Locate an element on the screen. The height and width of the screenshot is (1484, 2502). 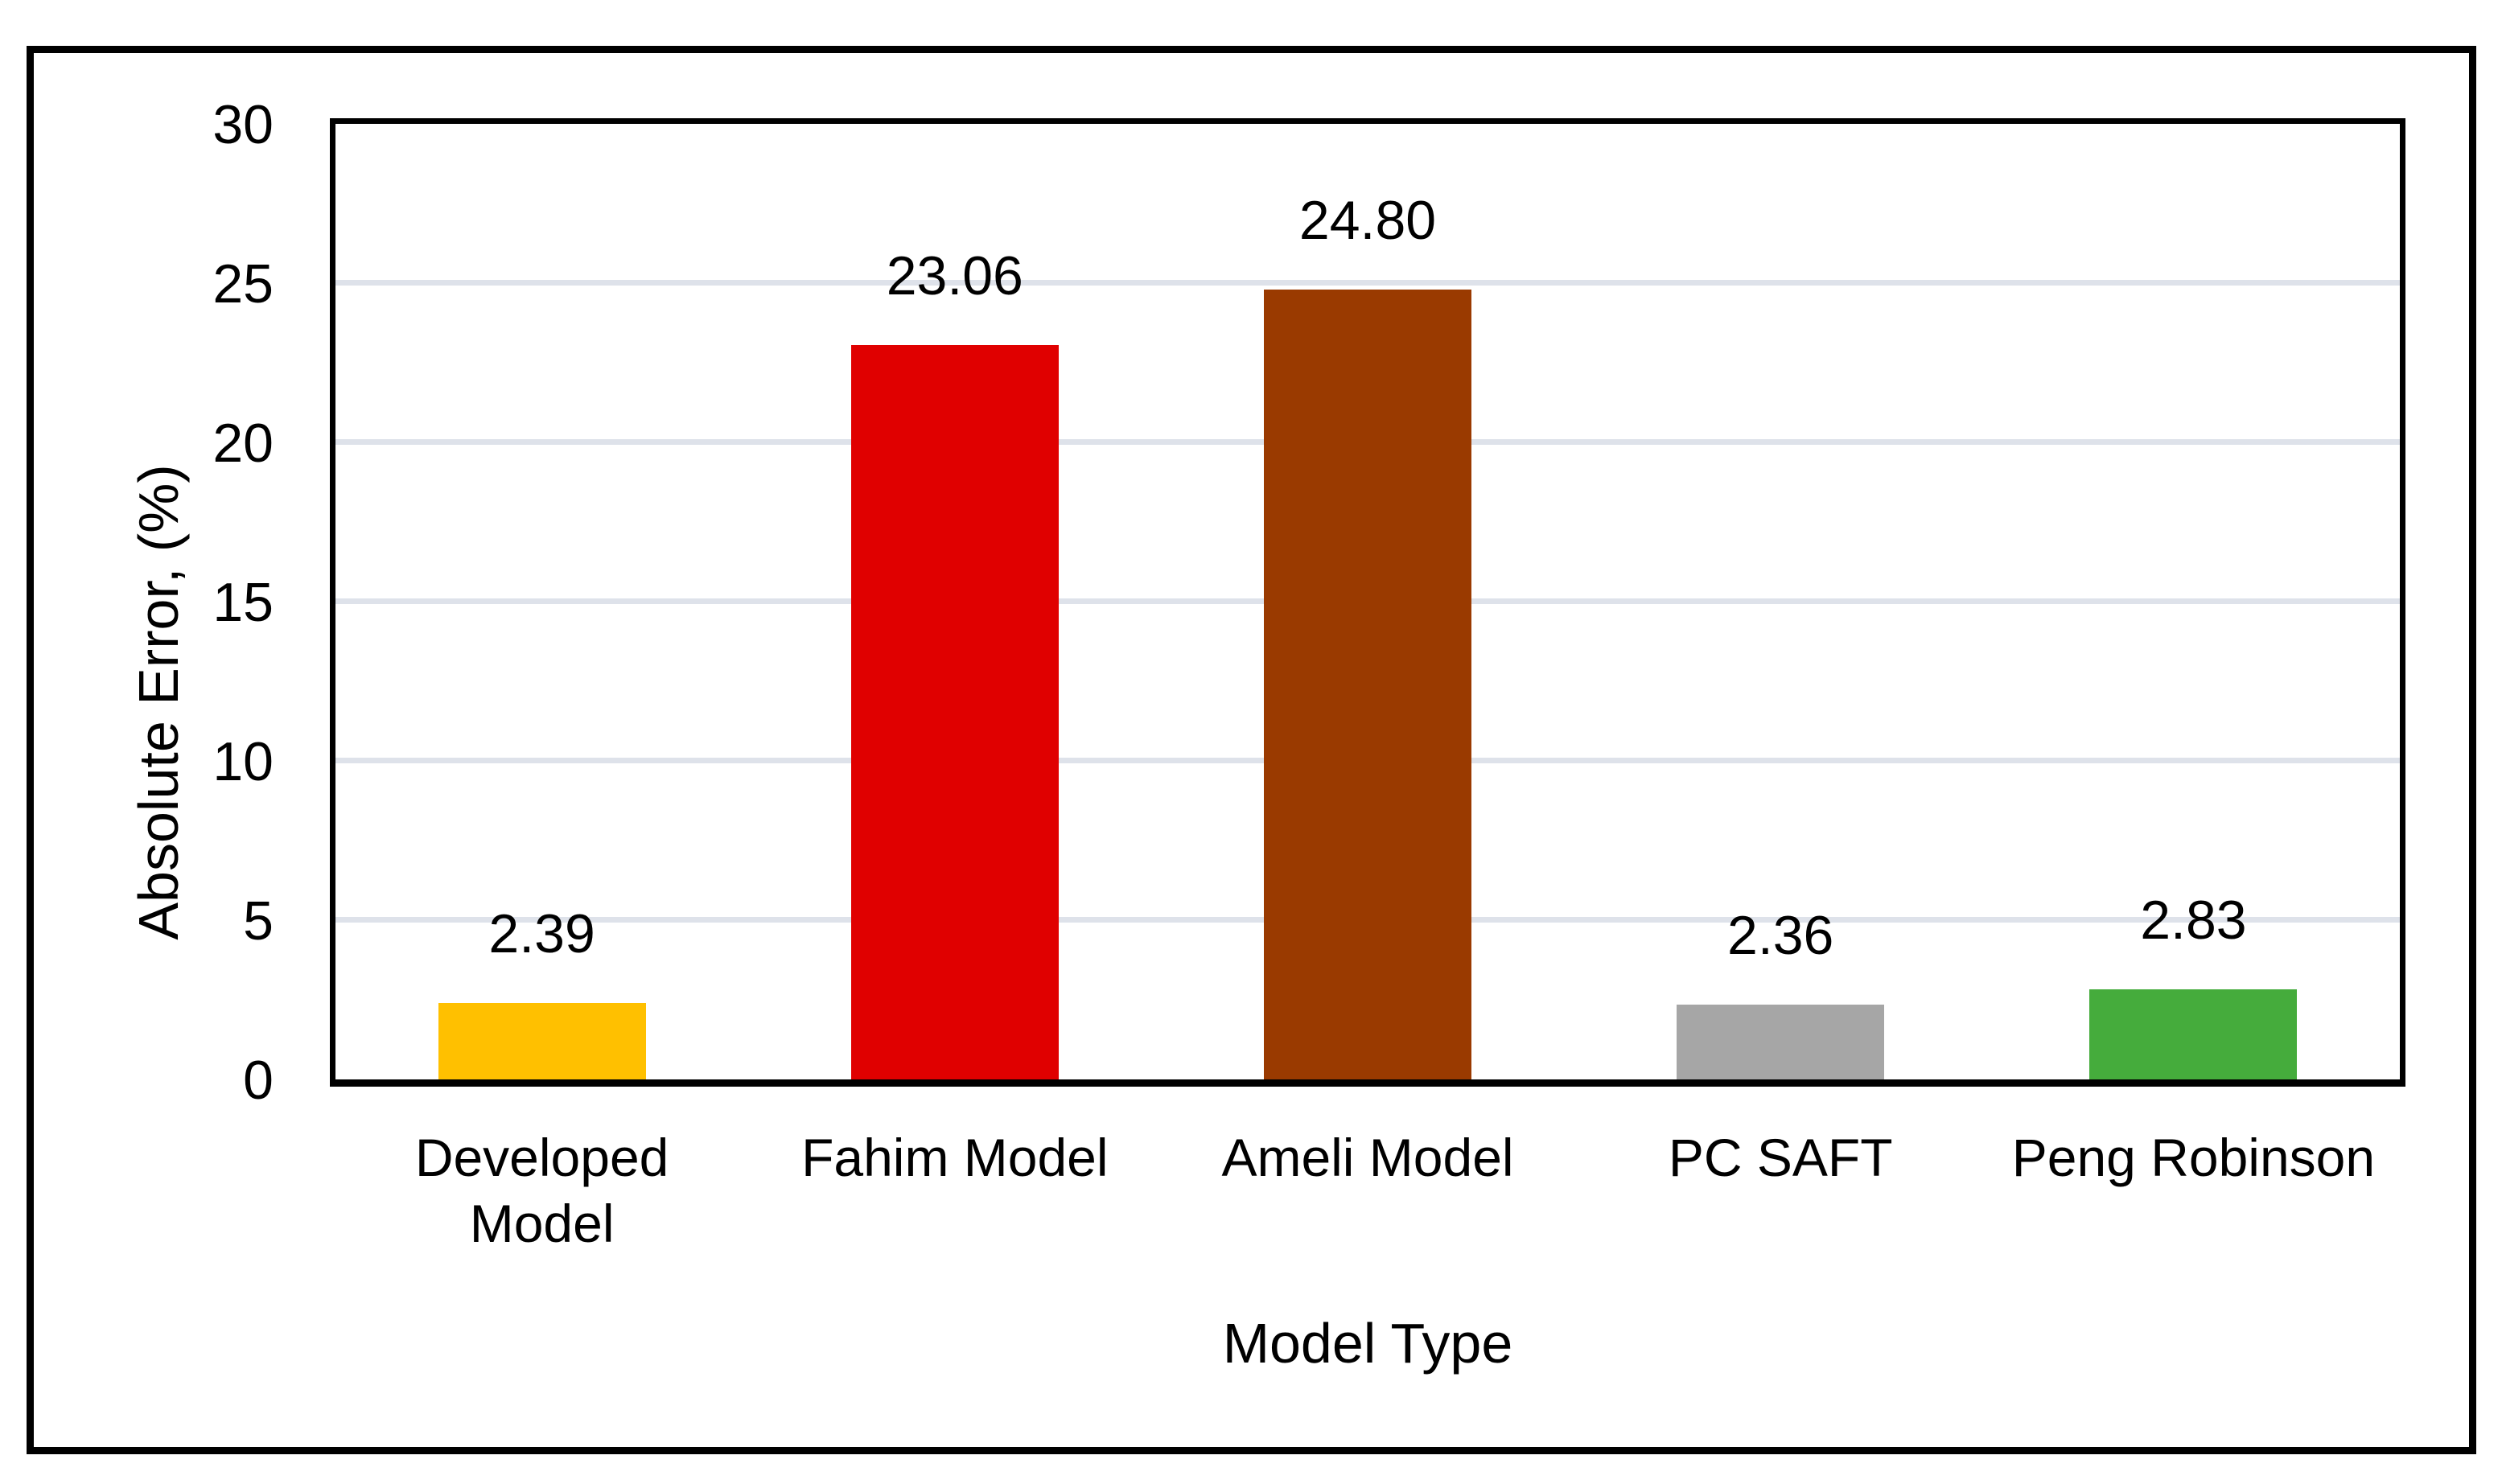
y-tick-label-30: 30 is located at coordinates (243, 125).